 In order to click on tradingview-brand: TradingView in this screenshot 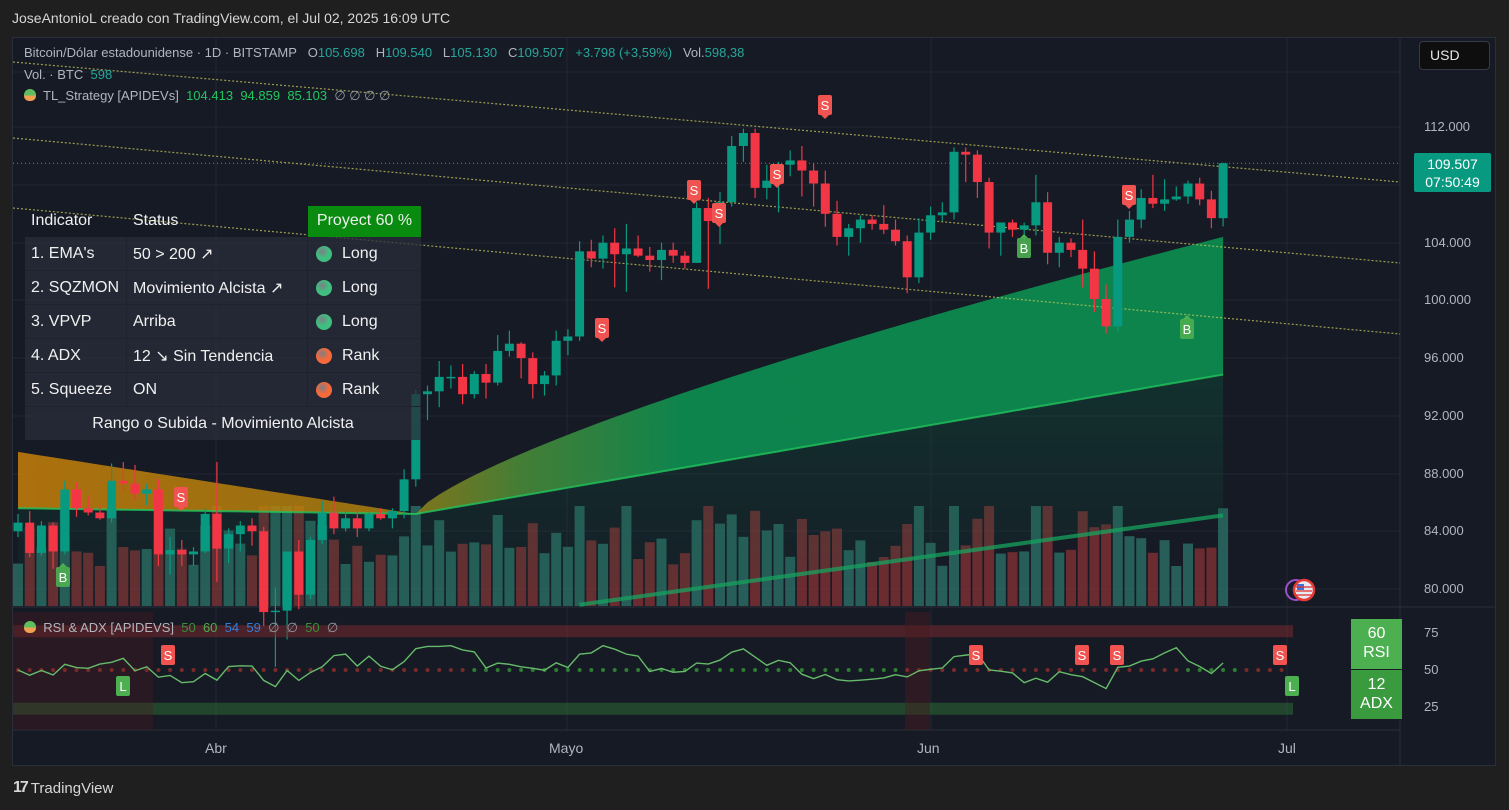, I will do `click(72, 788)`.